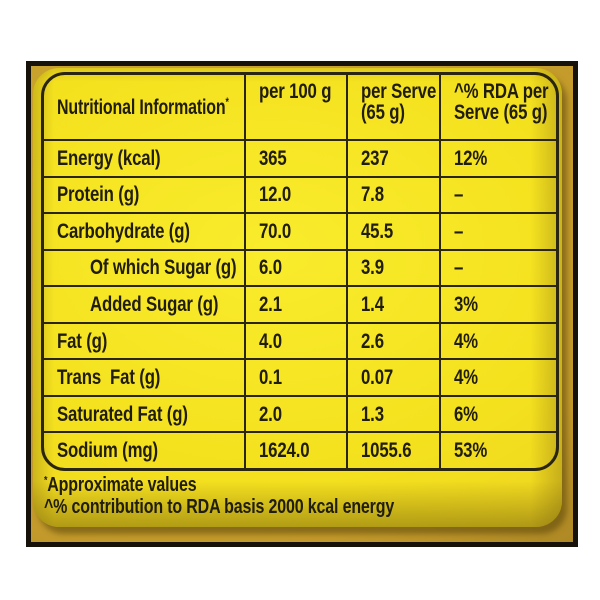 Image resolution: width=600 pixels, height=600 pixels. I want to click on per-serve-cell: 0.07, so click(392, 376).